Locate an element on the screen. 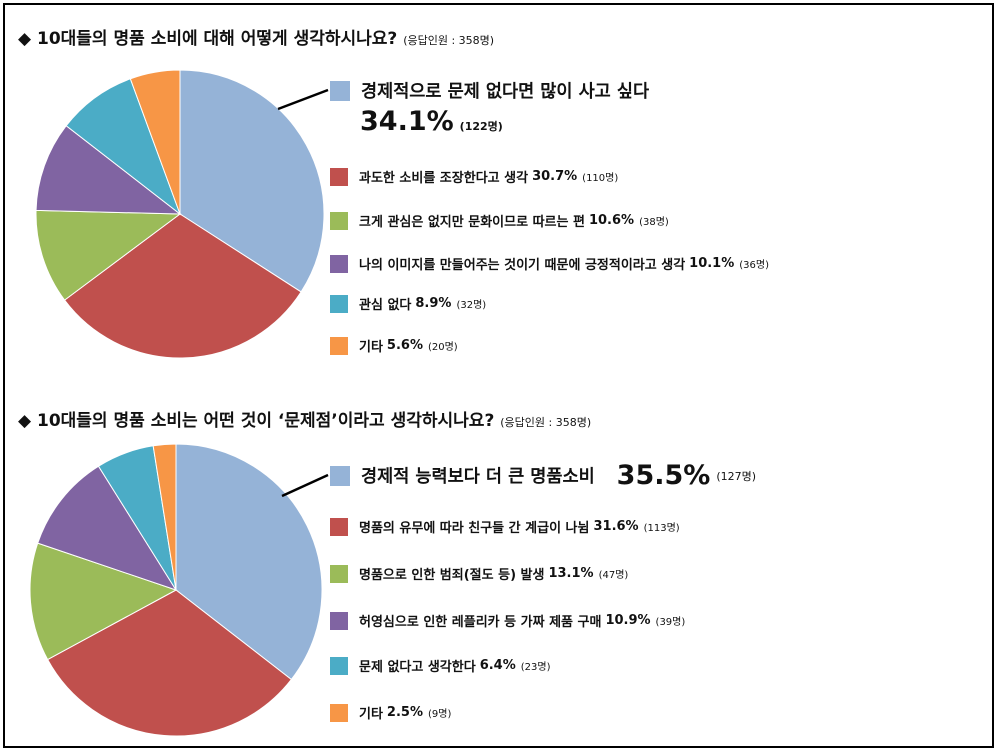  legend-pct: 35.5% is located at coordinates (663, 475).